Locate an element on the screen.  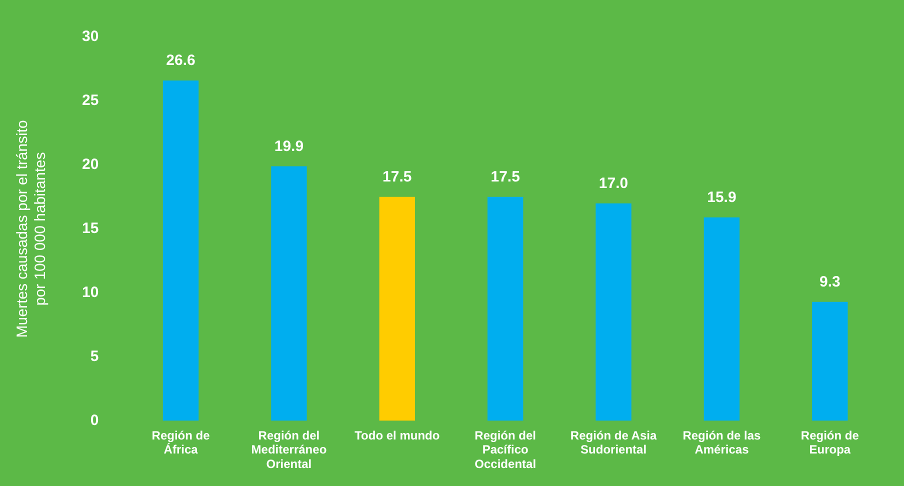
y-tick-label: 10 is located at coordinates (90, 293).